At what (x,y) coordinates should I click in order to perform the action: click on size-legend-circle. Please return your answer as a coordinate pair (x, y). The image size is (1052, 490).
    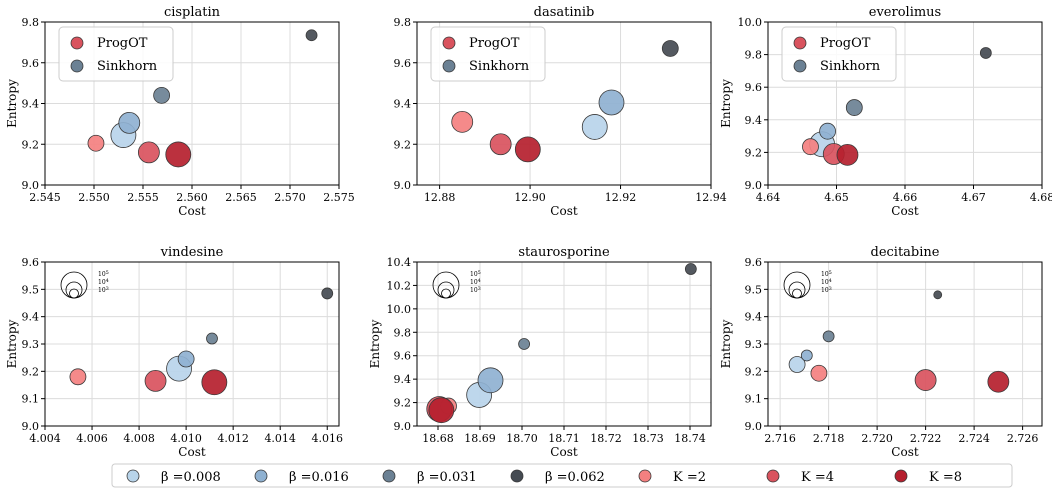
    Looking at the image, I should click on (446, 290).